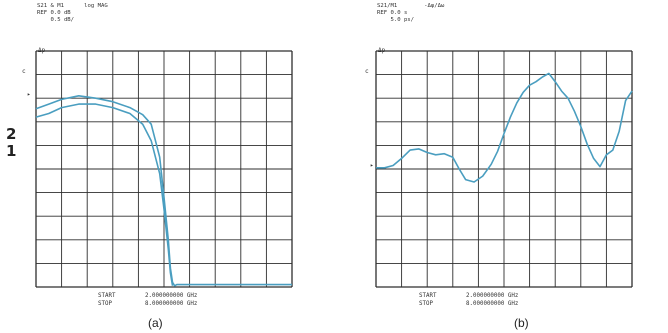  What do you see at coordinates (392, 13) in the screenshot?
I see `header-b-line2: REF 0.0 s` at bounding box center [392, 13].